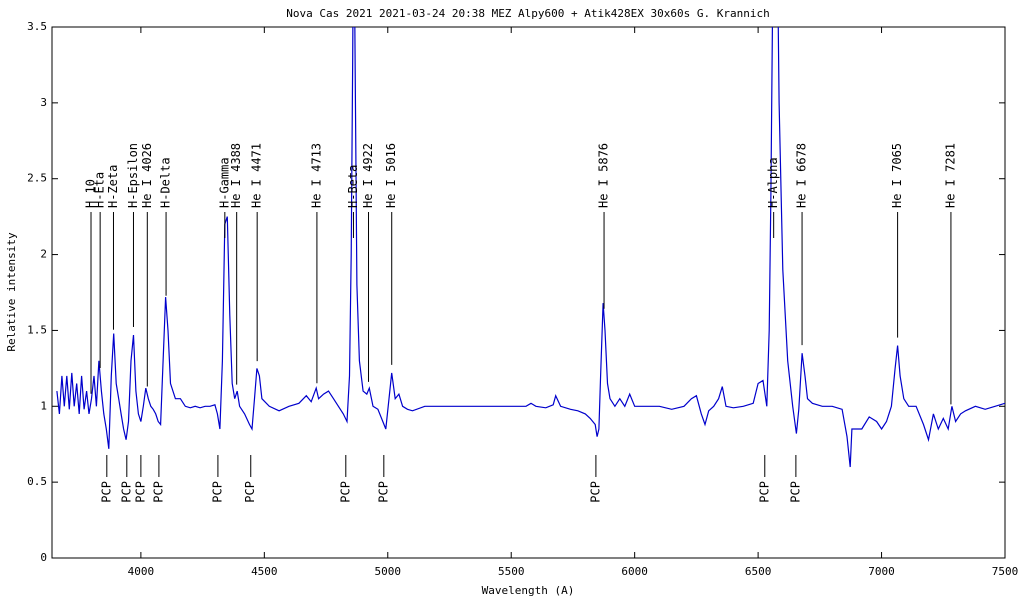 The width and height of the screenshot is (1024, 600). Describe the element at coordinates (166, 182) in the screenshot. I see `line-id-label: H-Delta` at that location.